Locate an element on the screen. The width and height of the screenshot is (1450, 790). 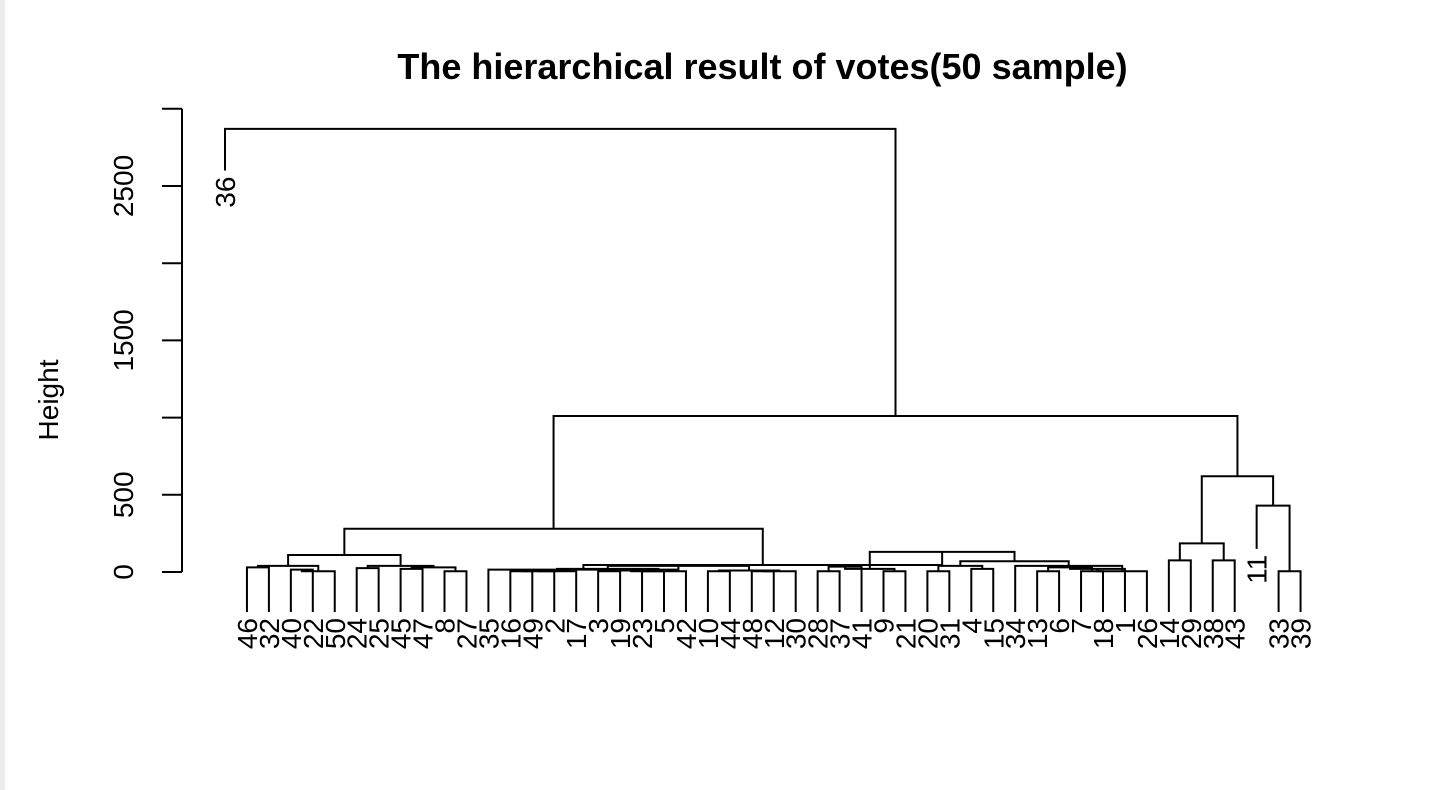
leaf-label: 30 is located at coordinates (796, 633).